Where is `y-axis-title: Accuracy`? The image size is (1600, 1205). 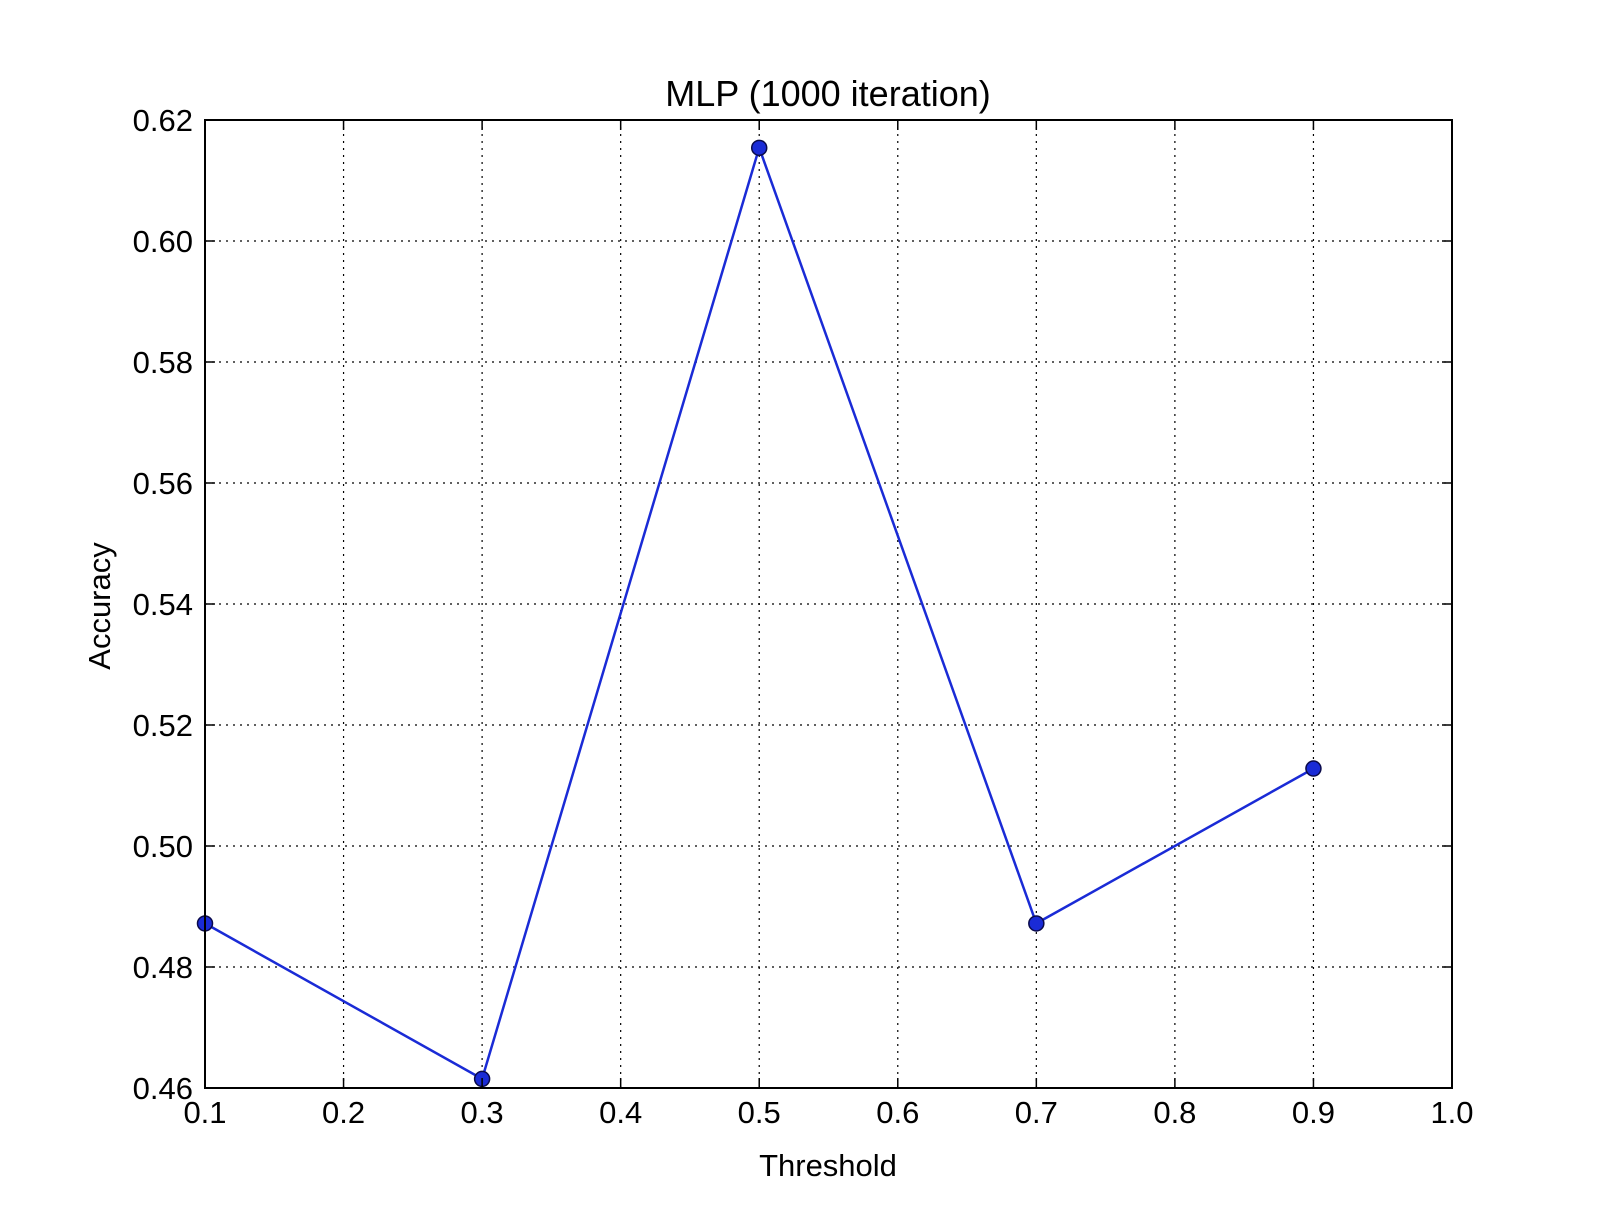
y-axis-title: Accuracy is located at coordinates (99, 606).